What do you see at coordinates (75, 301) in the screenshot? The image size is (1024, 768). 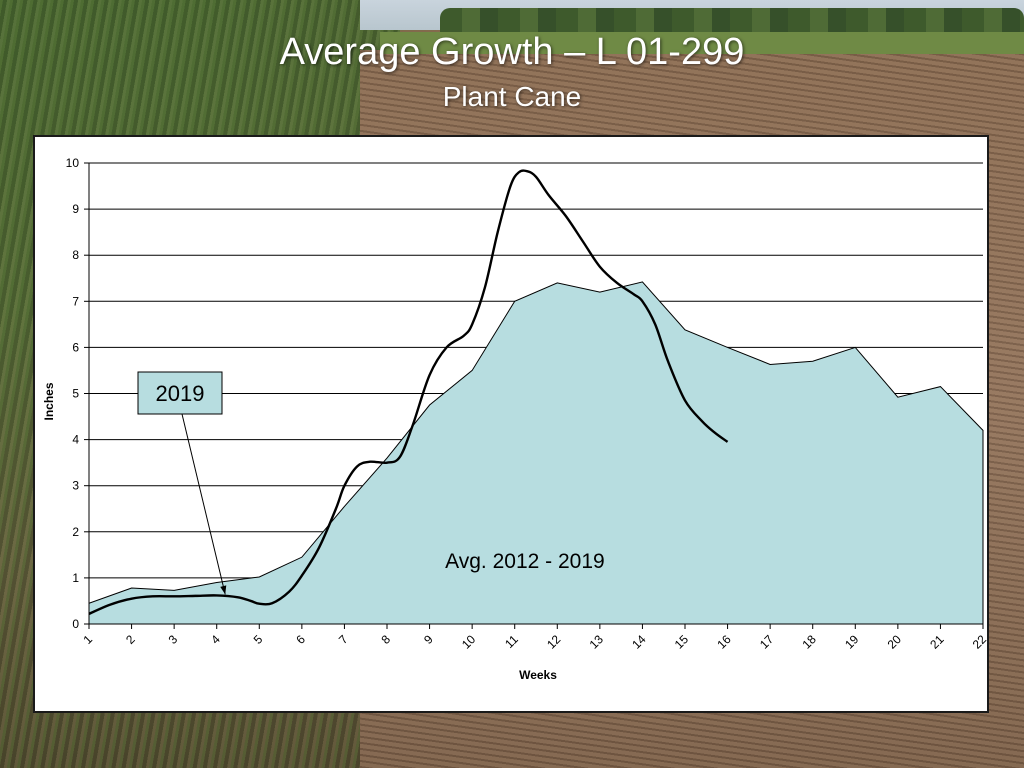 I see `y-tick-label: 7` at bounding box center [75, 301].